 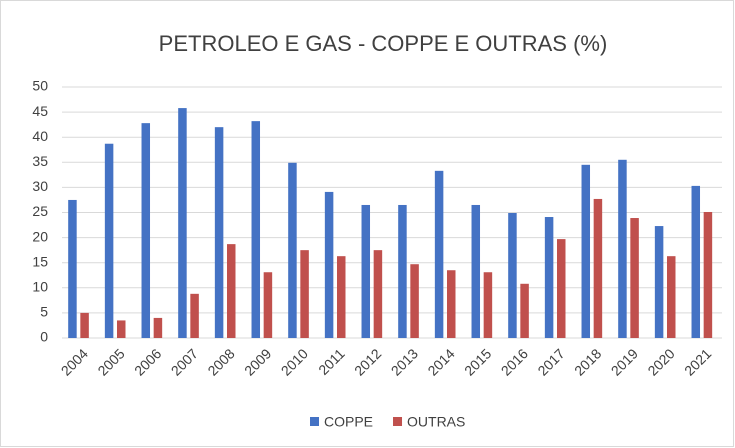 What do you see at coordinates (44, 312) in the screenshot?
I see `y-tick-label: 5` at bounding box center [44, 312].